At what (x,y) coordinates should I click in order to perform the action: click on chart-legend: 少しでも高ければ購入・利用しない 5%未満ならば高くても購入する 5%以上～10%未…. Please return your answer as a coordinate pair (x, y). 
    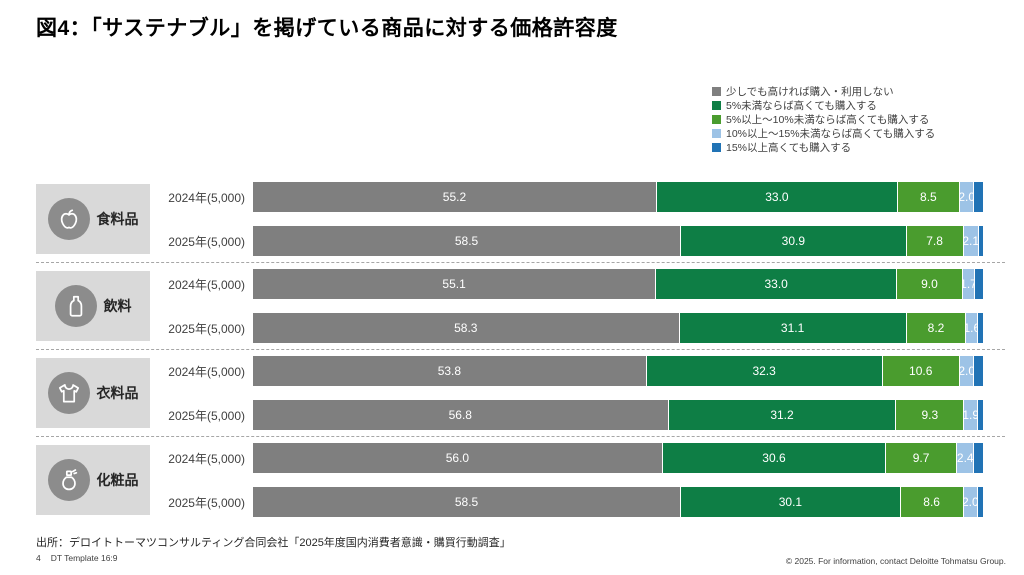
    Looking at the image, I should click on (823, 119).